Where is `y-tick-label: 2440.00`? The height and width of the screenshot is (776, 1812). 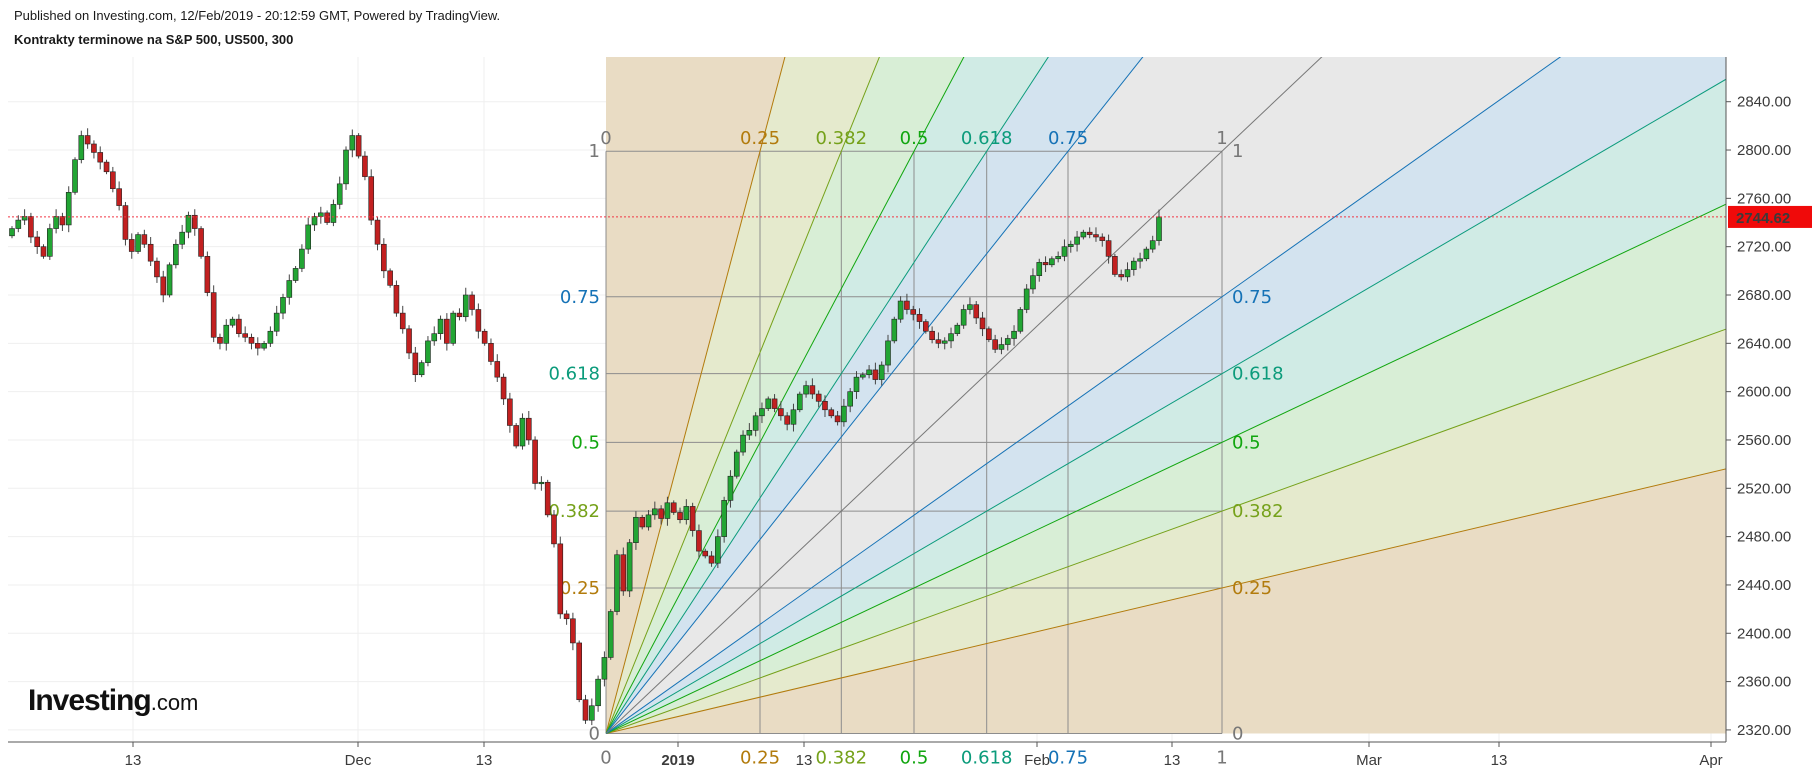
y-tick-label: 2440.00 is located at coordinates (1764, 585).